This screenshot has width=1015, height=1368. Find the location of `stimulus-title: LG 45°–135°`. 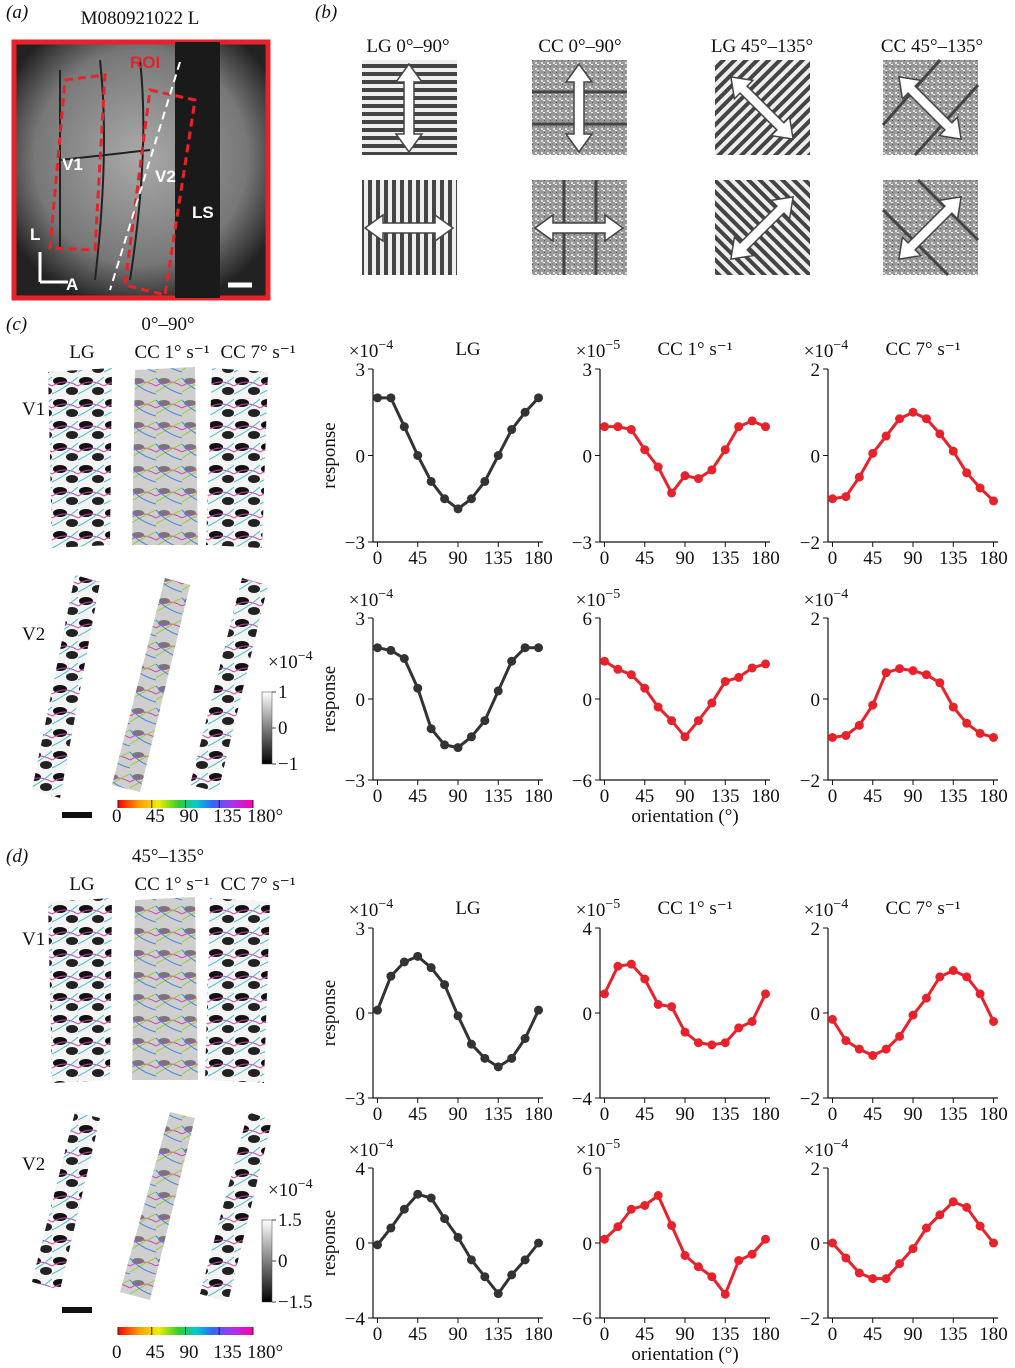

stimulus-title: LG 45°–135° is located at coordinates (762, 46).